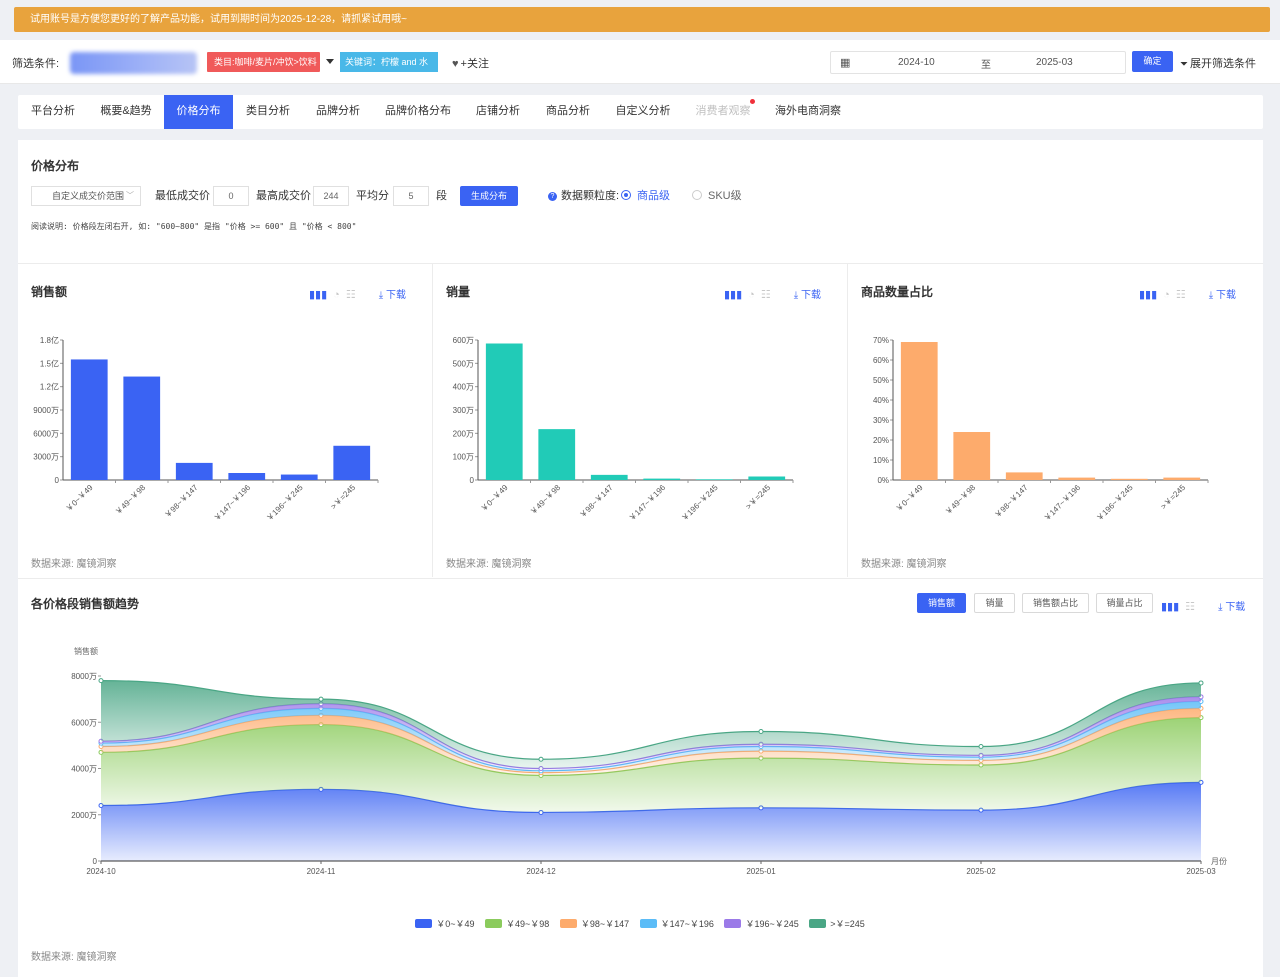  Describe the element at coordinates (49, 340) in the screenshot. I see `y-tick-label: 1.8亿` at that location.